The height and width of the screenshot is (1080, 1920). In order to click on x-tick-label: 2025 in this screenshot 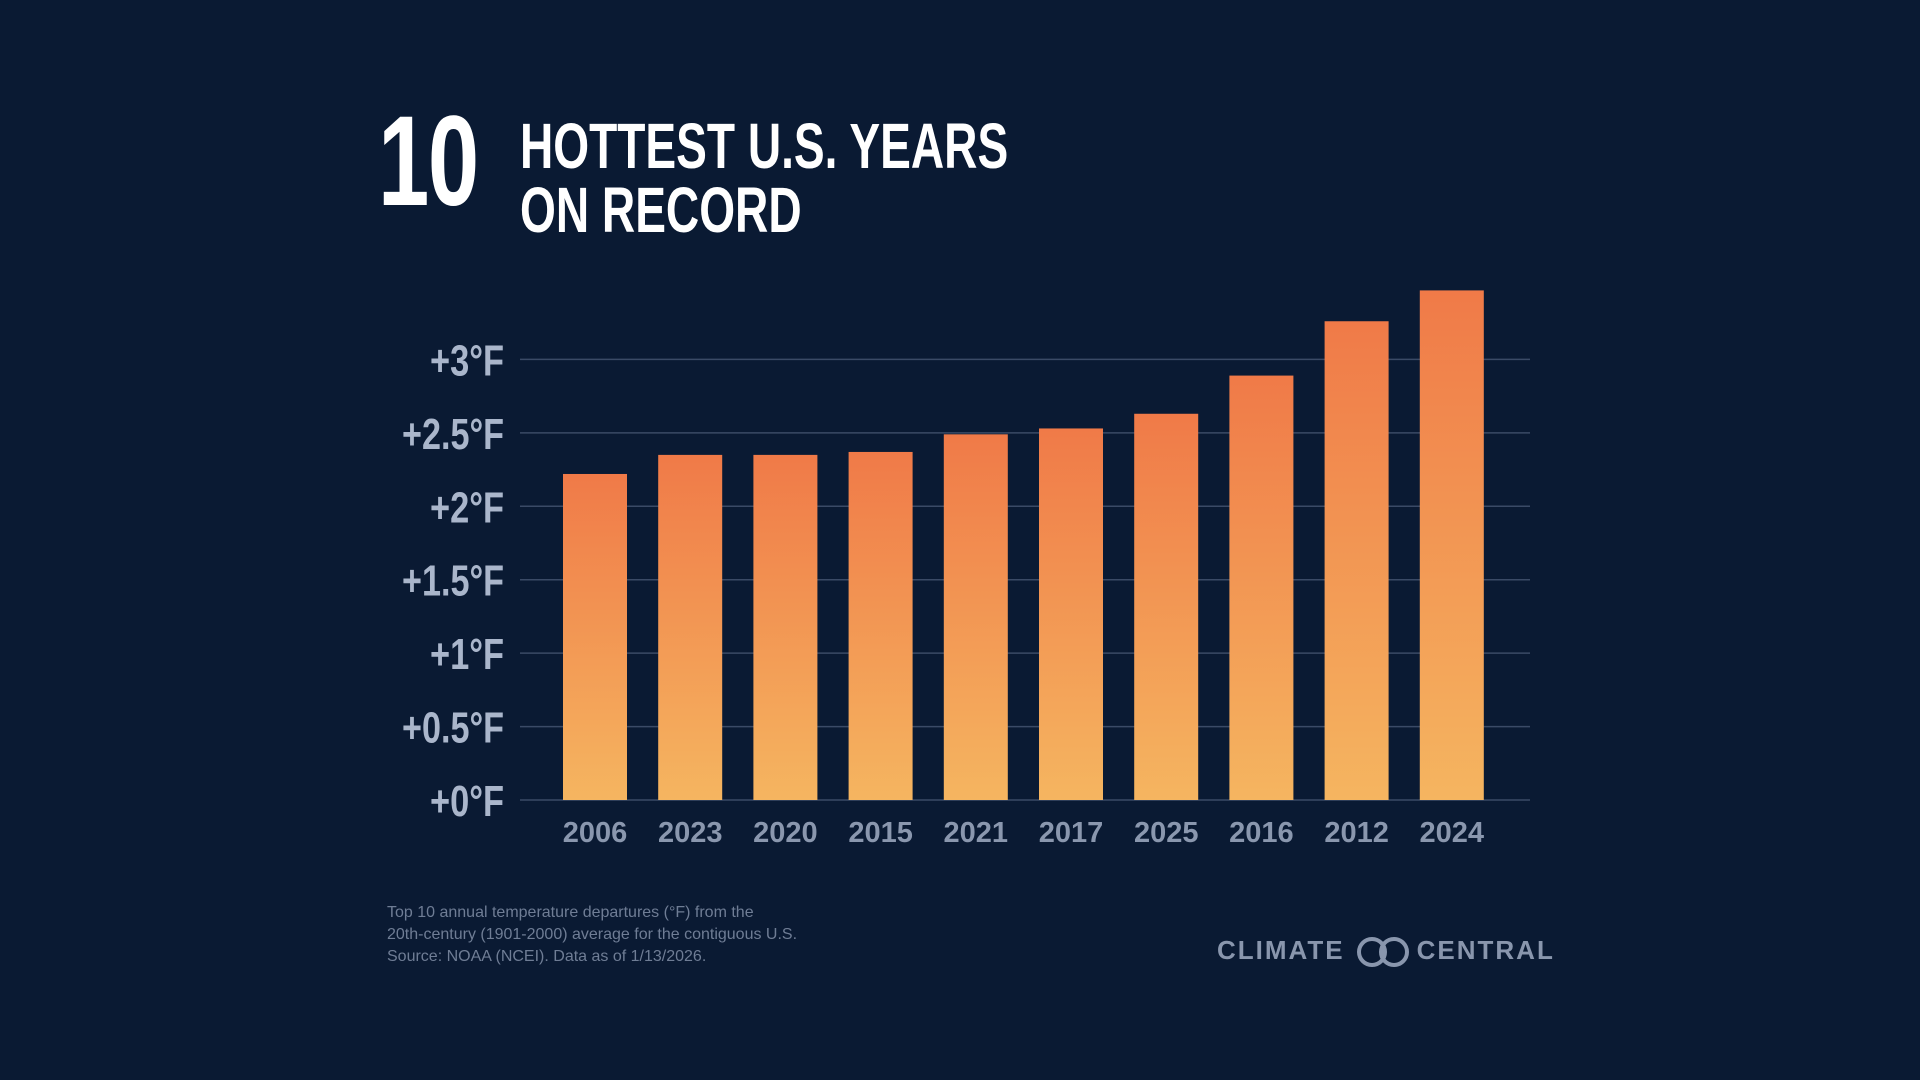, I will do `click(1166, 833)`.